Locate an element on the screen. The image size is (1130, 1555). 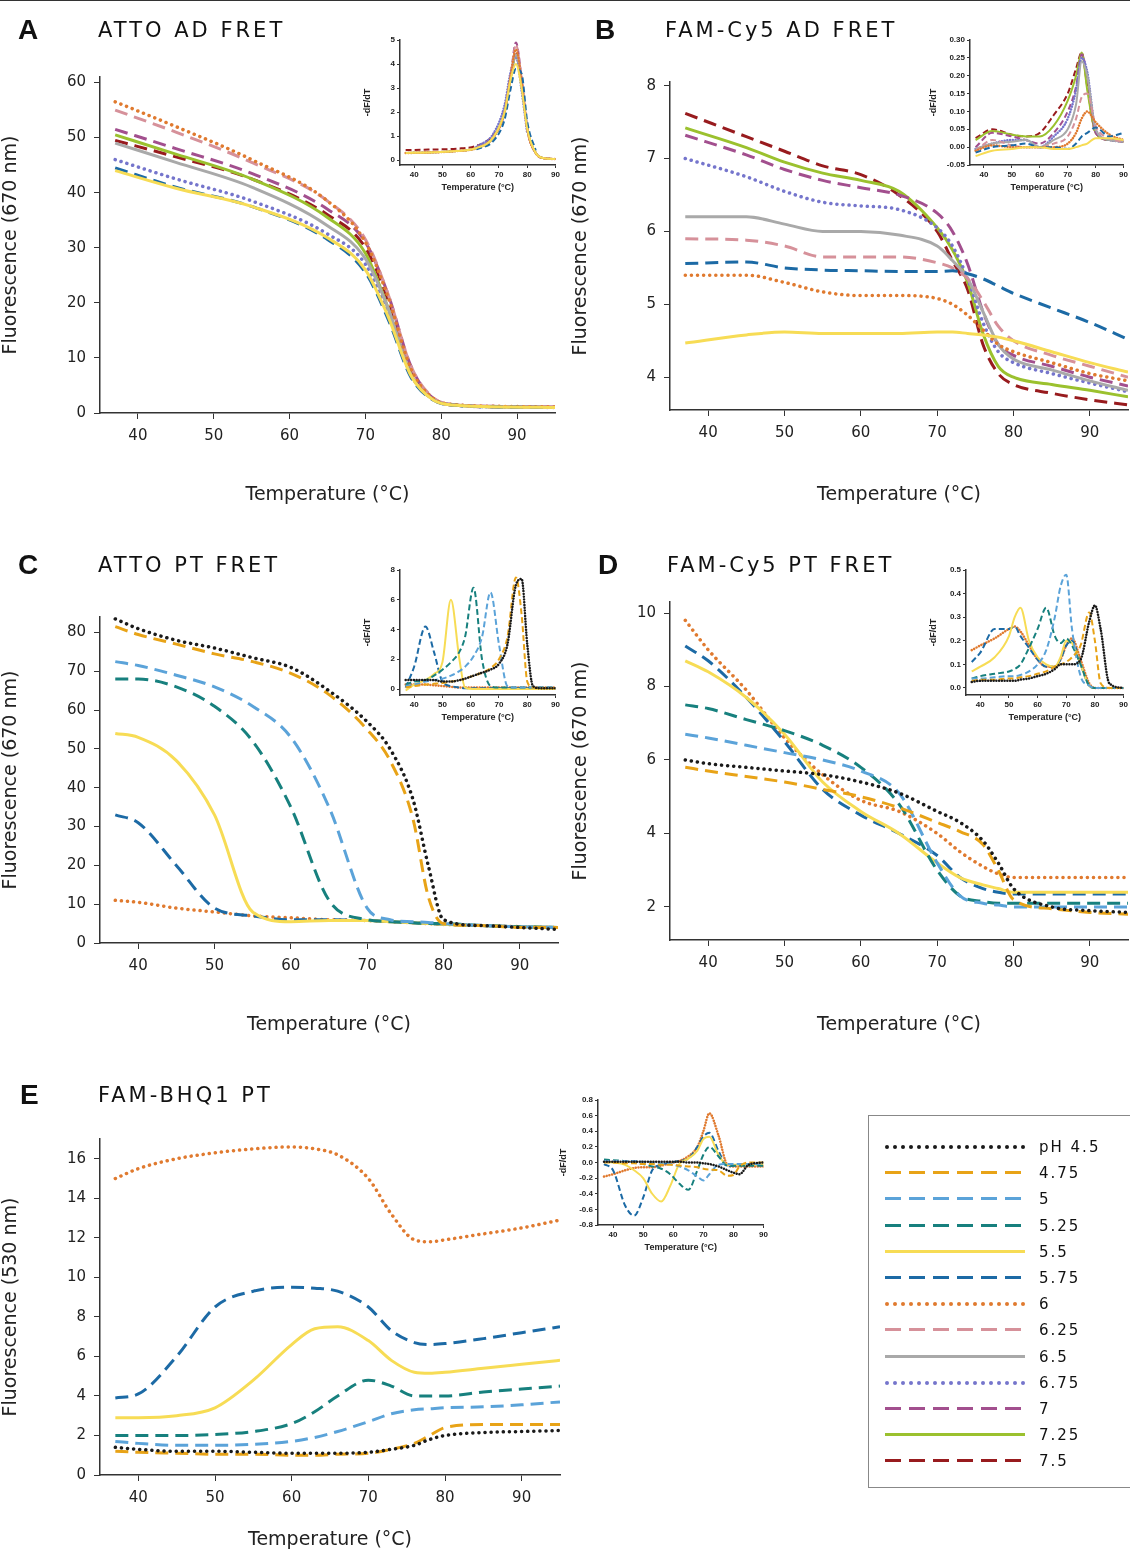
y-tick-label: 80 is located at coordinates (76, 631).